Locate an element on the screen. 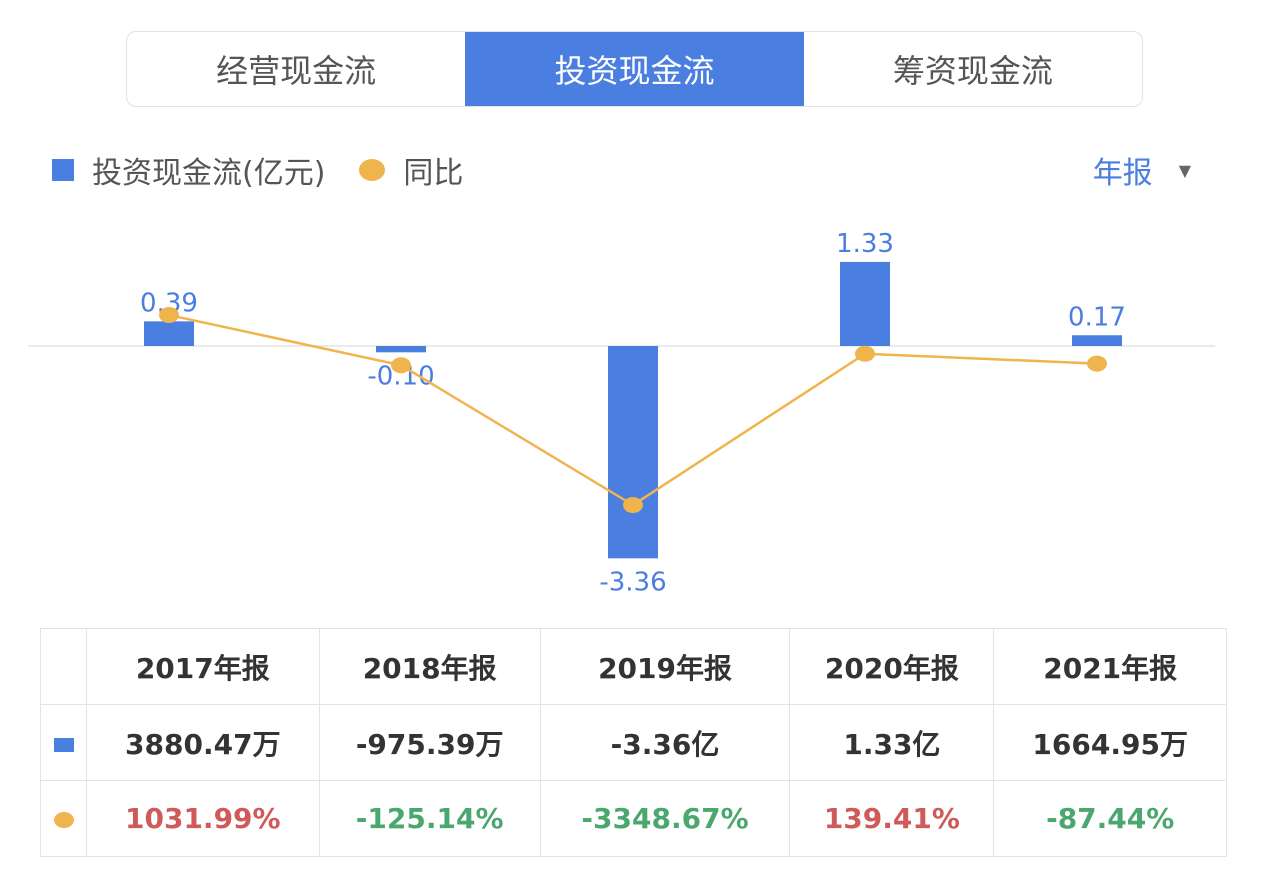 This screenshot has height=880, width=1269. bar-2019年报 is located at coordinates (633, 452).